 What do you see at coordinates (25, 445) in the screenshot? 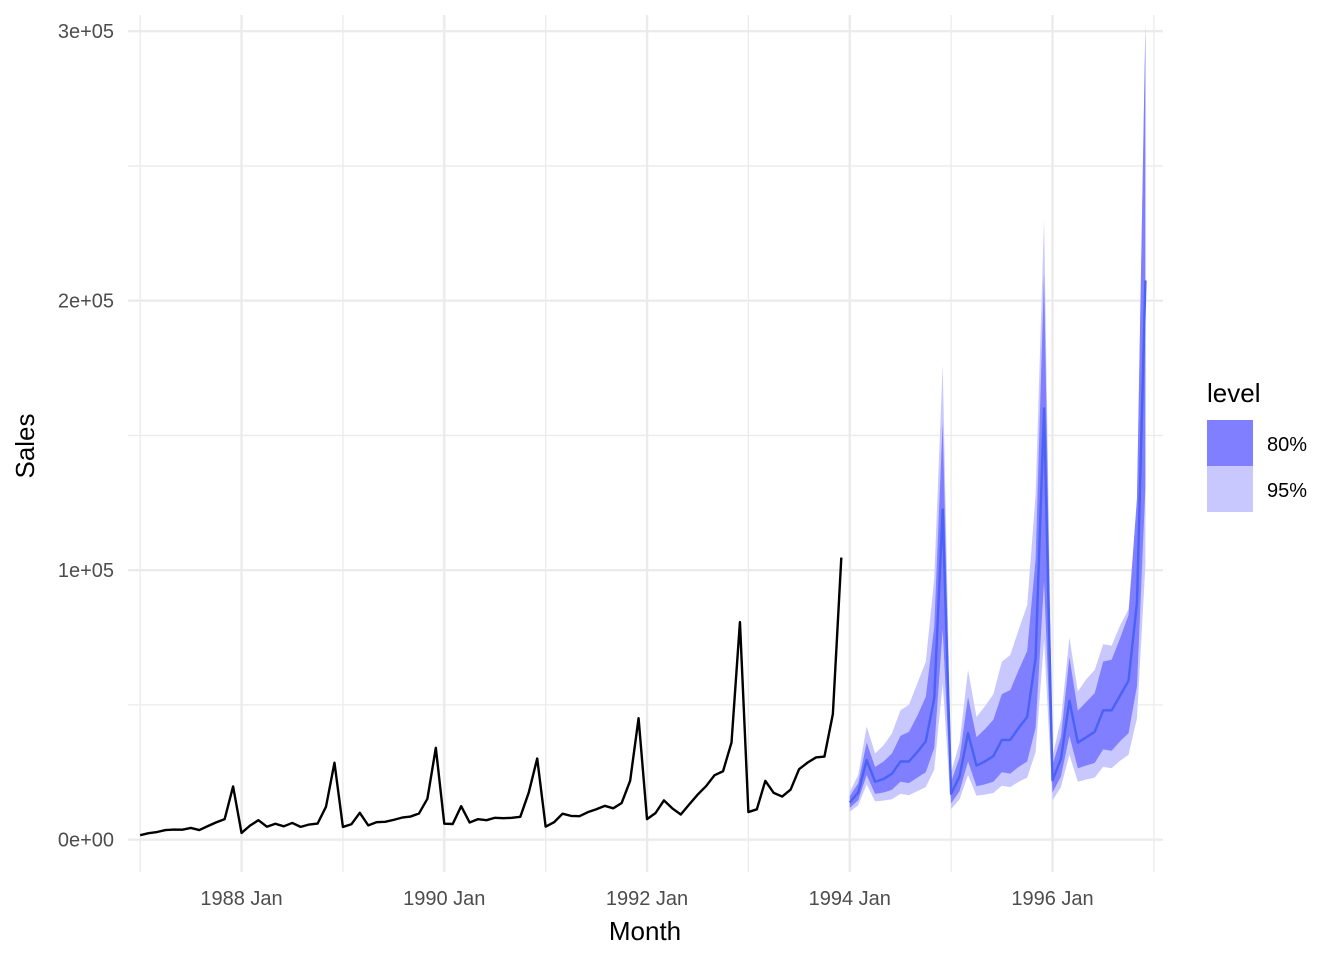
I see `y-axis-title: Sales` at bounding box center [25, 445].